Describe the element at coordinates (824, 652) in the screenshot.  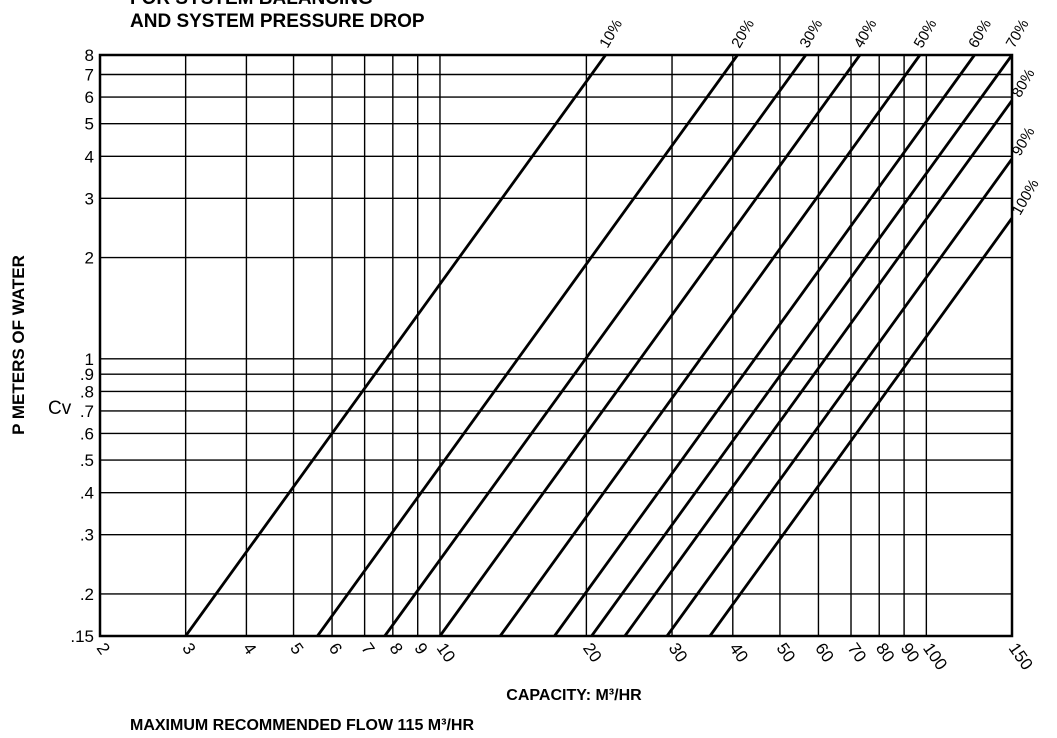
I see `x-tick-label: 60` at that location.